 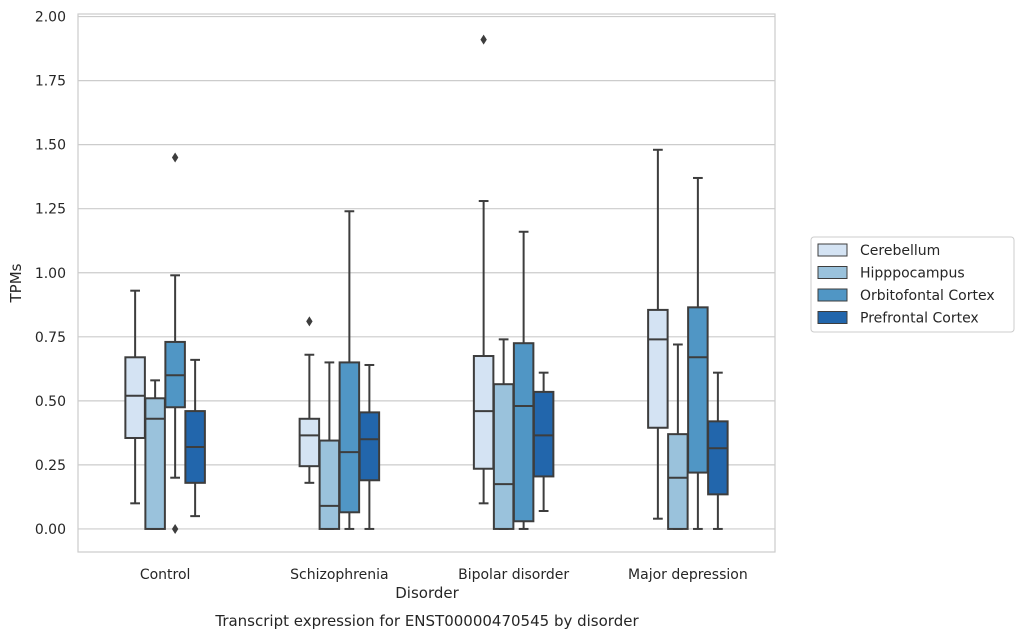 I want to click on legend-frame, so click(x=912, y=284).